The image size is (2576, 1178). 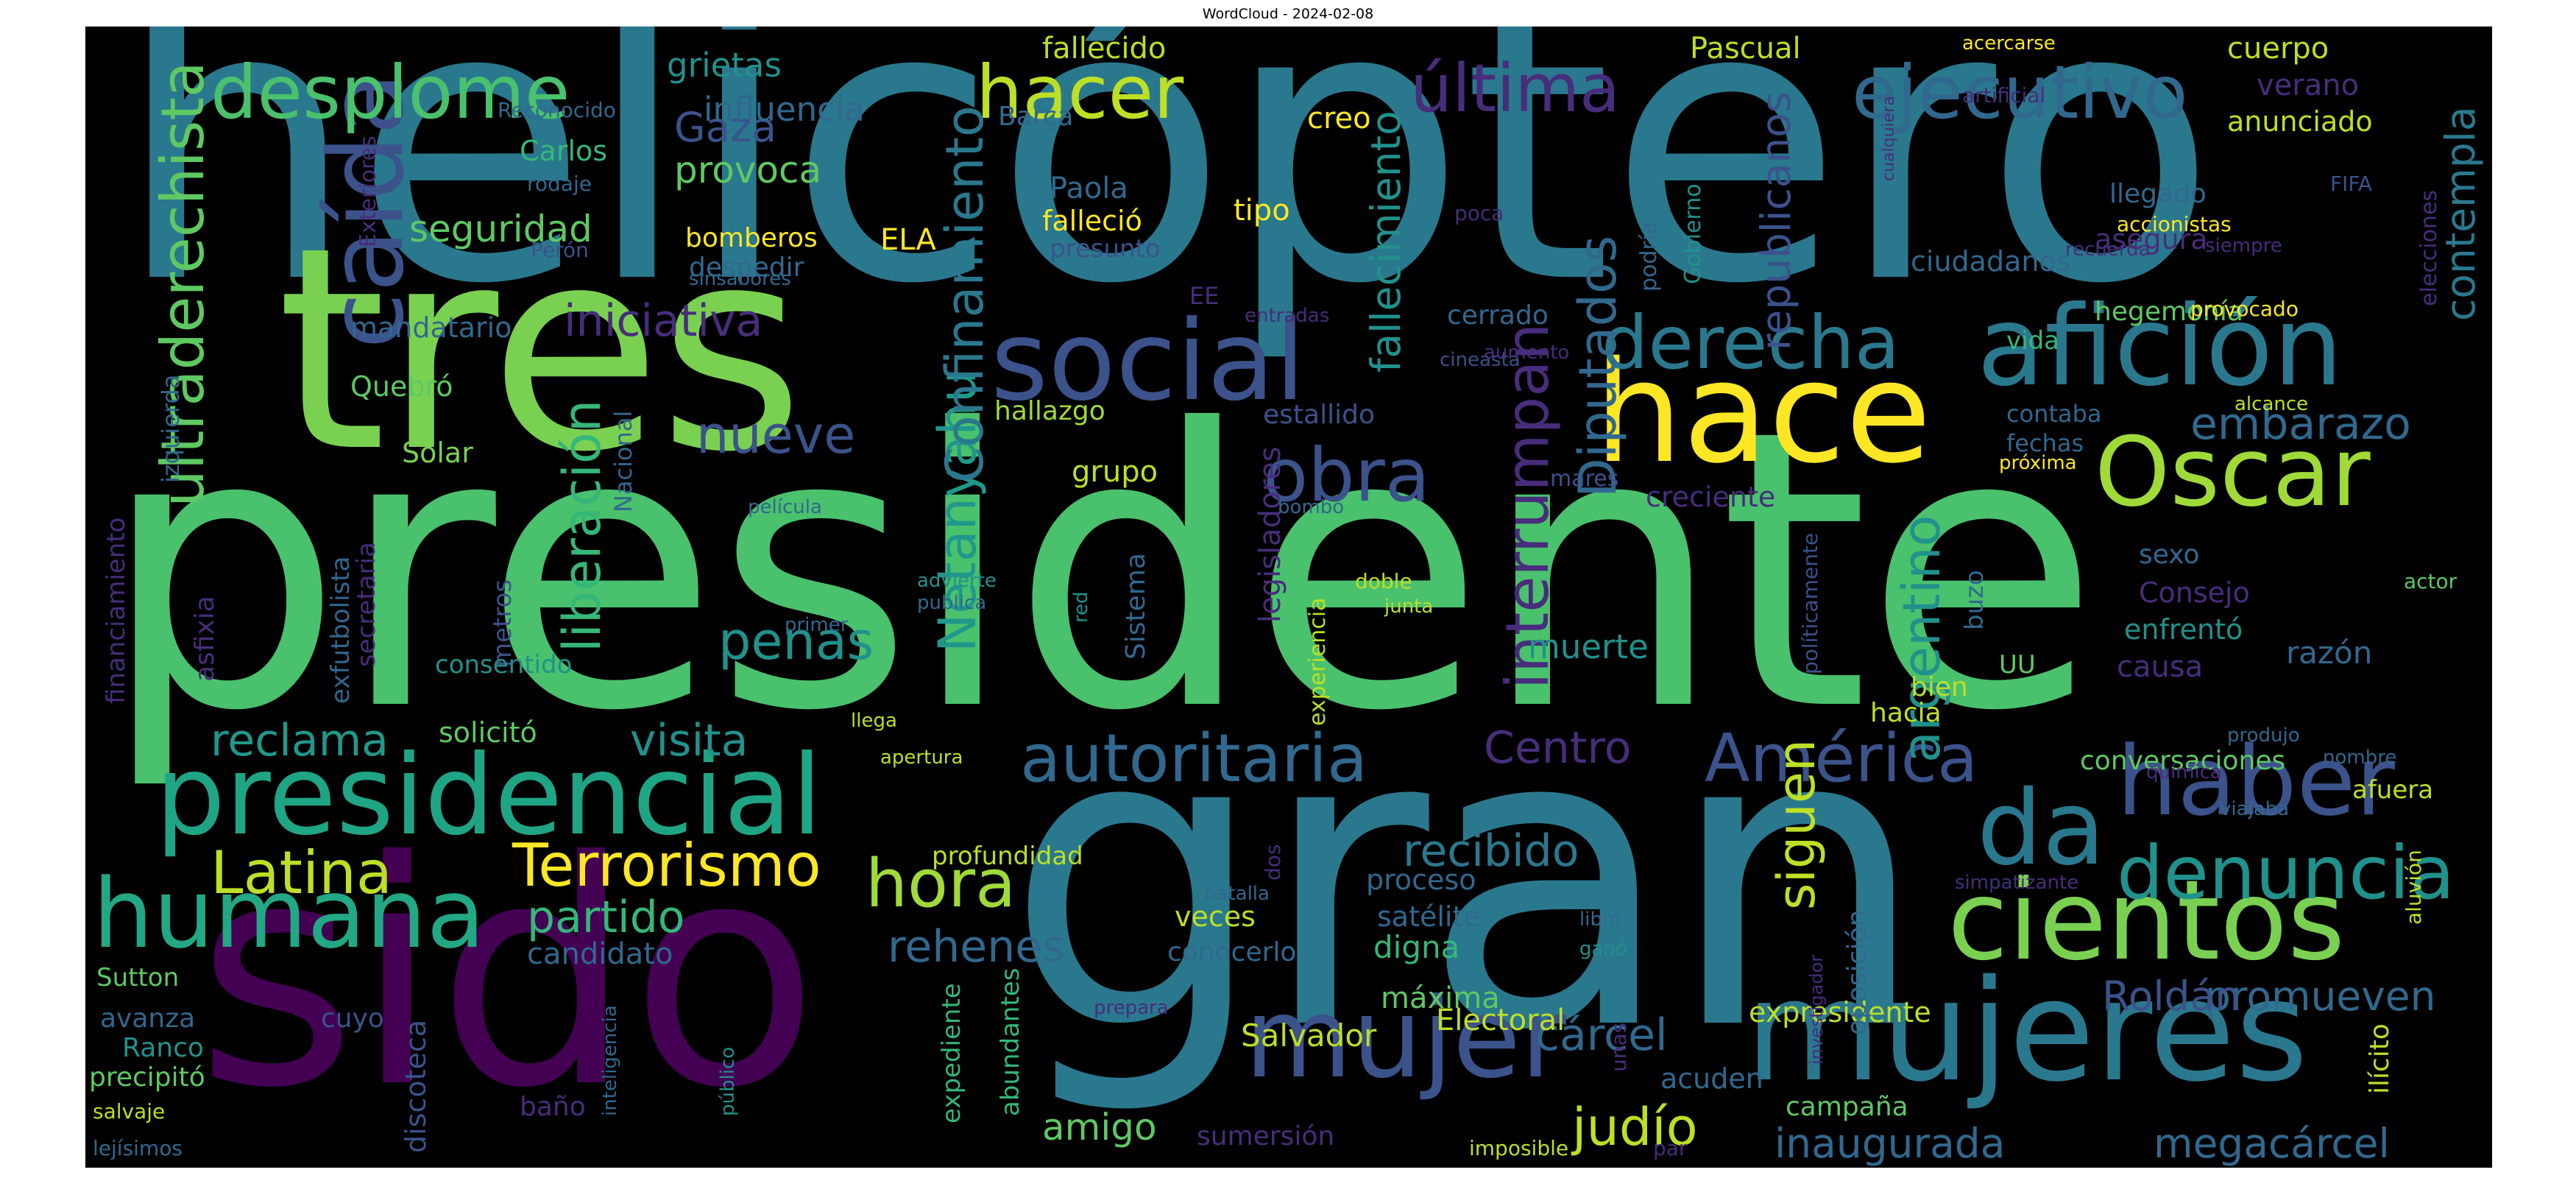 What do you see at coordinates (1099, 1127) in the screenshot?
I see `word: amigo` at bounding box center [1099, 1127].